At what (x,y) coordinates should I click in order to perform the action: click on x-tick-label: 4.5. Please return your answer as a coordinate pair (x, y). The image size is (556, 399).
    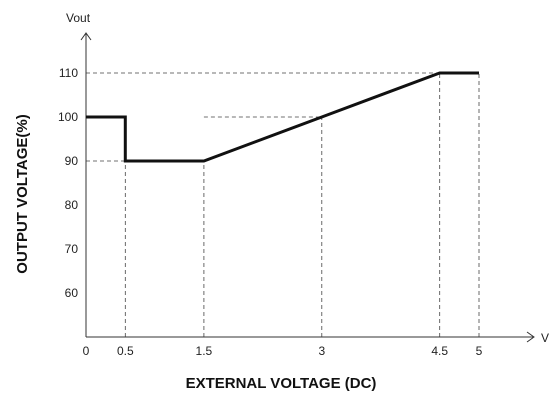
    Looking at the image, I should click on (439, 351).